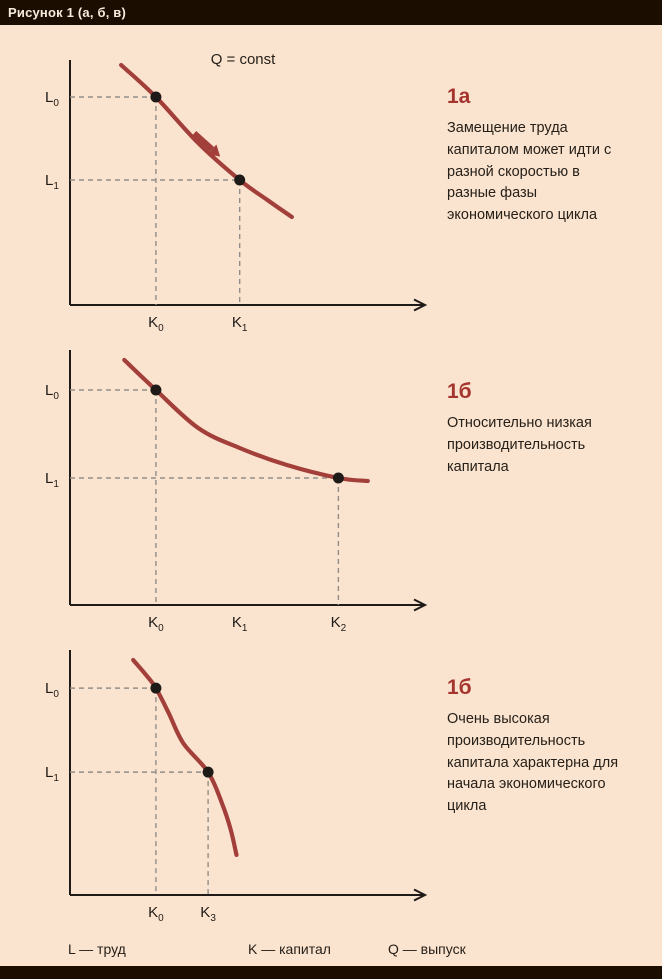 The height and width of the screenshot is (979, 662). I want to click on legend-output: Q — выпуск, so click(427, 949).